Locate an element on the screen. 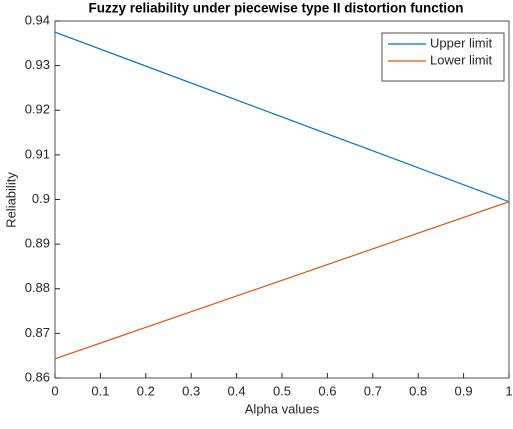 The image size is (513, 429). x-tick-label: 0.4 is located at coordinates (237, 390).